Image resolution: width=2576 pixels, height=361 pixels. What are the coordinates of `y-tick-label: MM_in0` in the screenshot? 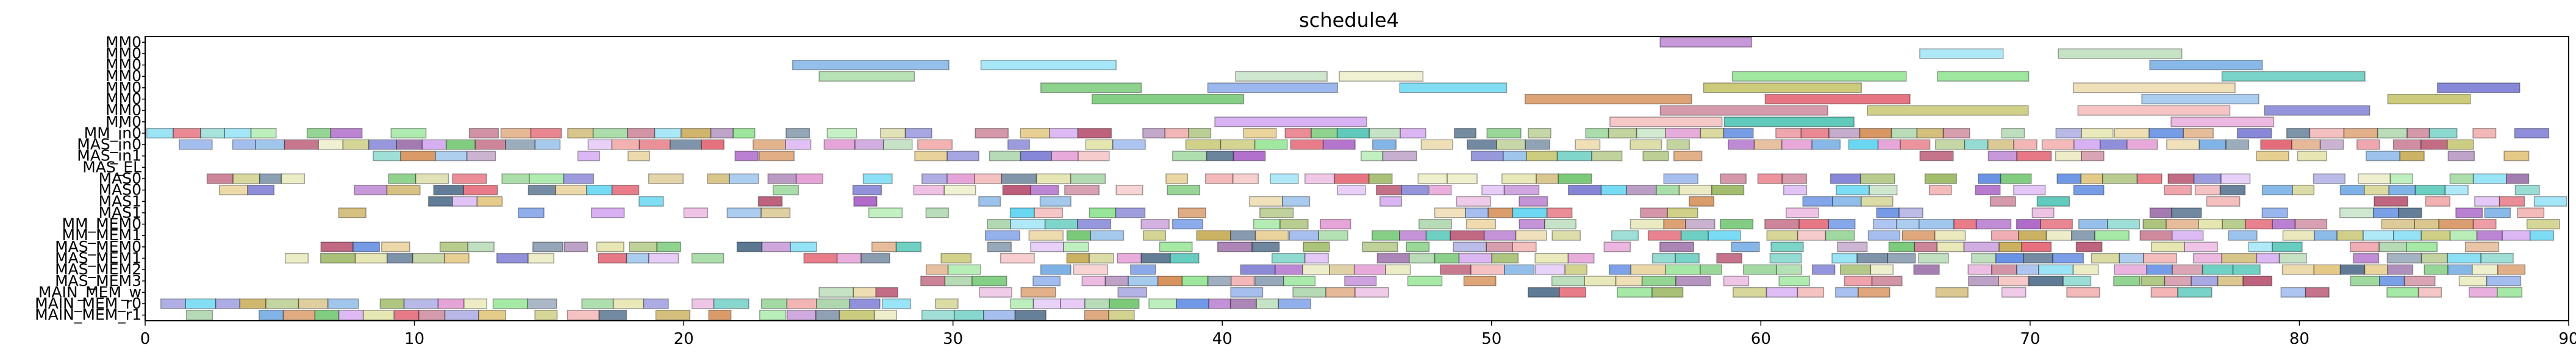 It's located at (112, 132).